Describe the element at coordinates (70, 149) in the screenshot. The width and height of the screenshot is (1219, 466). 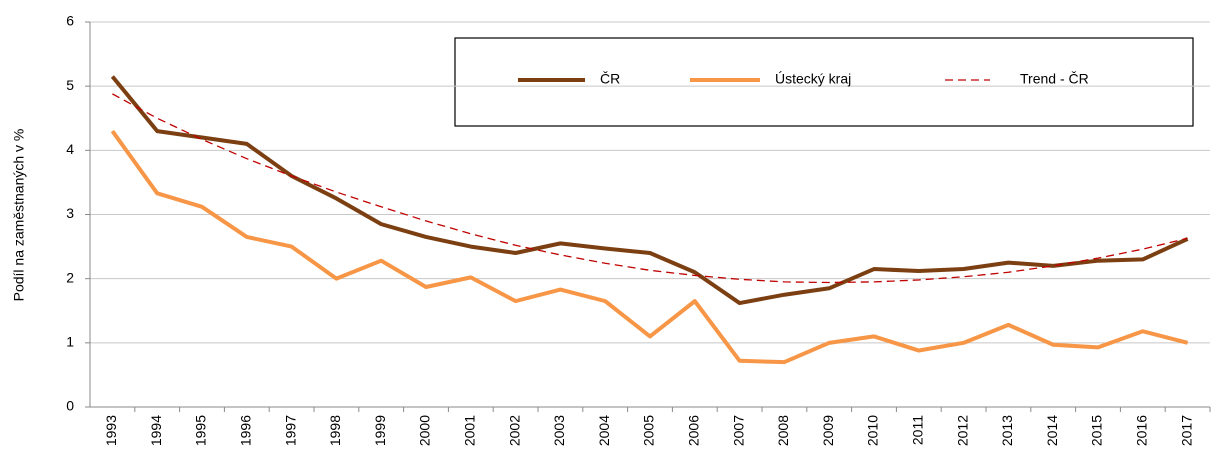
I see `y-tick-label: 4` at that location.